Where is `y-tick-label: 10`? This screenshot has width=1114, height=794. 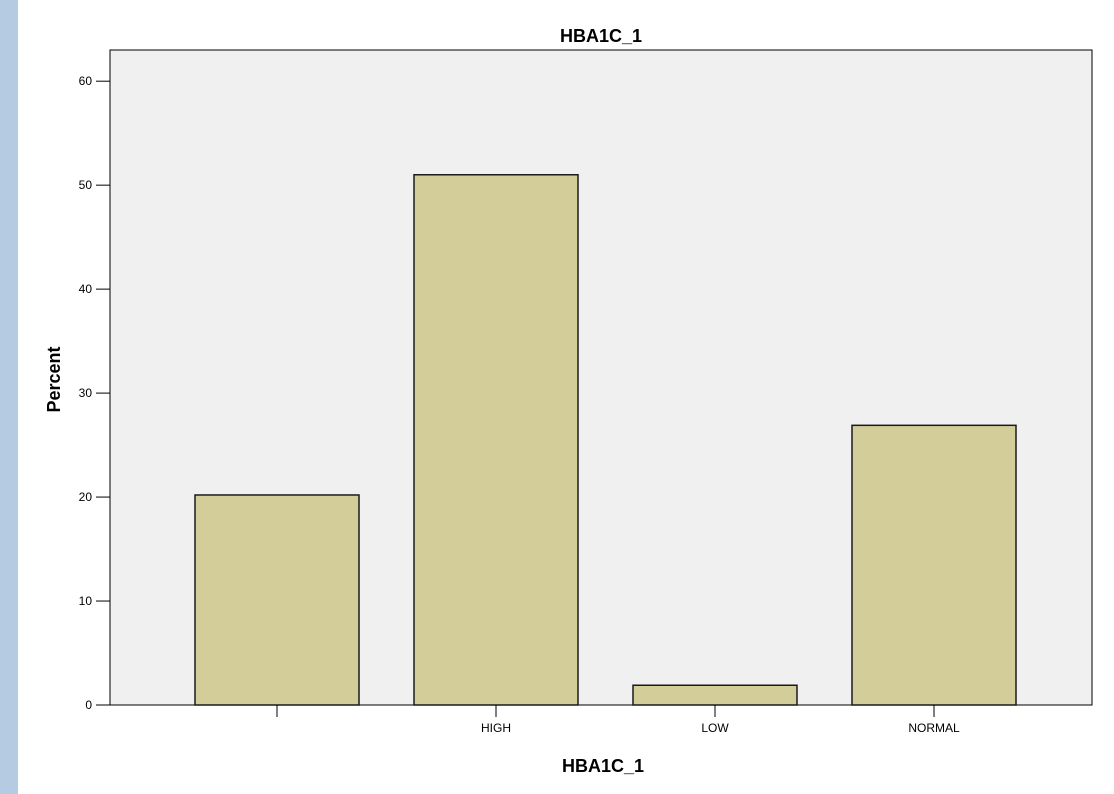 y-tick-label: 10 is located at coordinates (86, 601).